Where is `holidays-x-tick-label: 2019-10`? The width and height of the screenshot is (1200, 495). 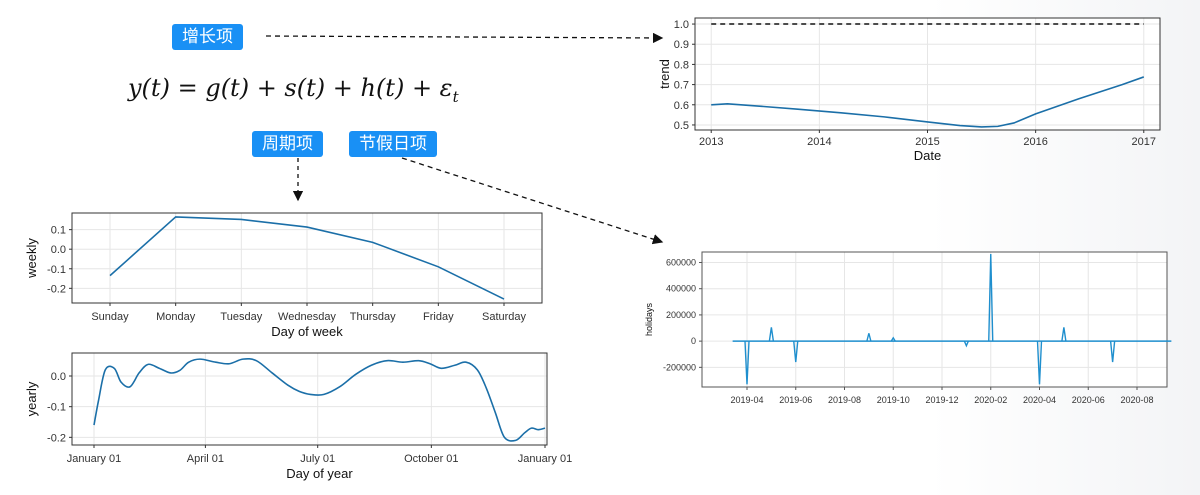
holidays-x-tick-label: 2019-10 is located at coordinates (893, 400).